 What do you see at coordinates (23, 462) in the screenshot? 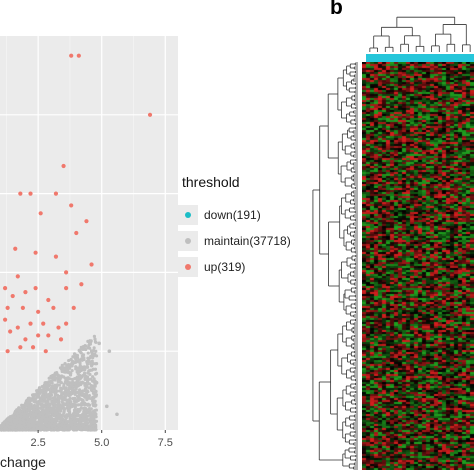
I see `x-axis-label: change` at bounding box center [23, 462].